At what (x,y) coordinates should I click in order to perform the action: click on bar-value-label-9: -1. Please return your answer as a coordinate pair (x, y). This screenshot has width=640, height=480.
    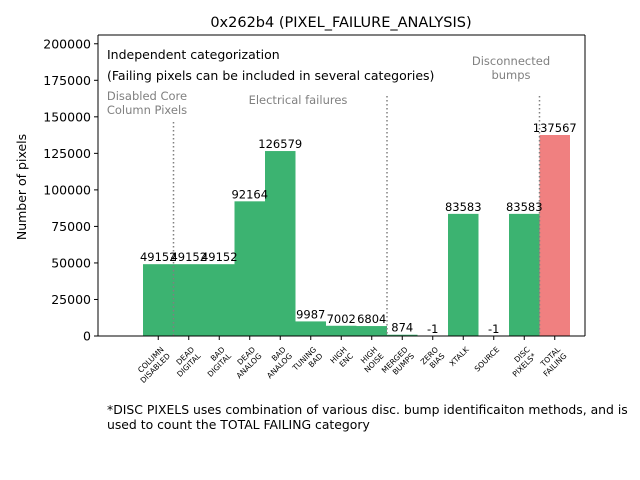
    Looking at the image, I should click on (432, 329).